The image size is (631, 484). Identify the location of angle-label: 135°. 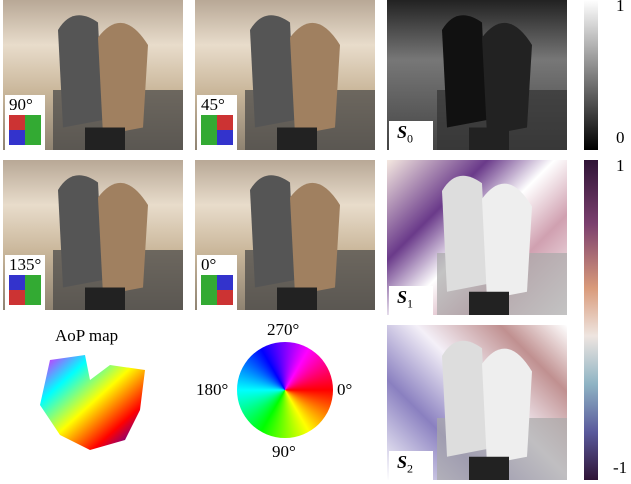
(25, 264).